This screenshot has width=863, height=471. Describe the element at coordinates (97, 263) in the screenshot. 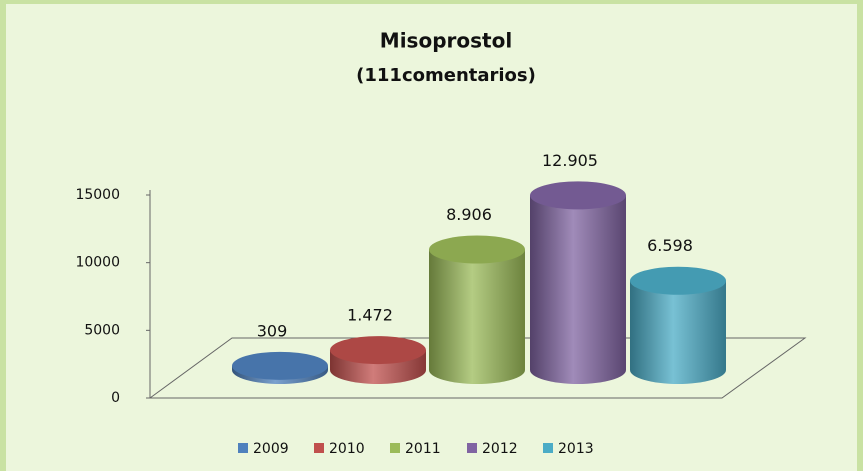

I see `y-tick-label: 10000` at that location.